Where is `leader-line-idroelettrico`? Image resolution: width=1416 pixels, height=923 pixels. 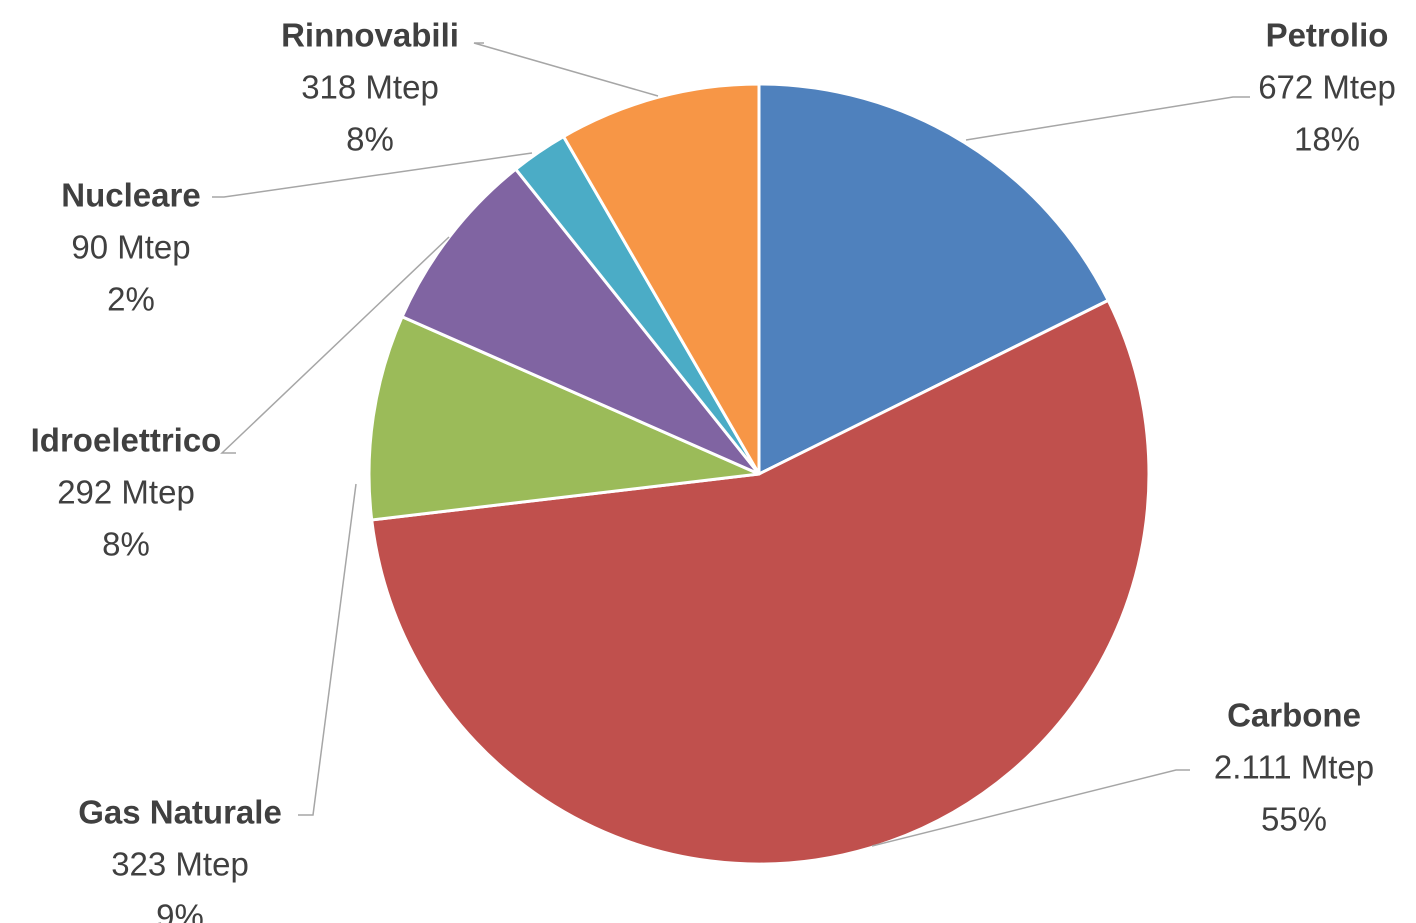 leader-line-idroelettrico is located at coordinates (335, 345).